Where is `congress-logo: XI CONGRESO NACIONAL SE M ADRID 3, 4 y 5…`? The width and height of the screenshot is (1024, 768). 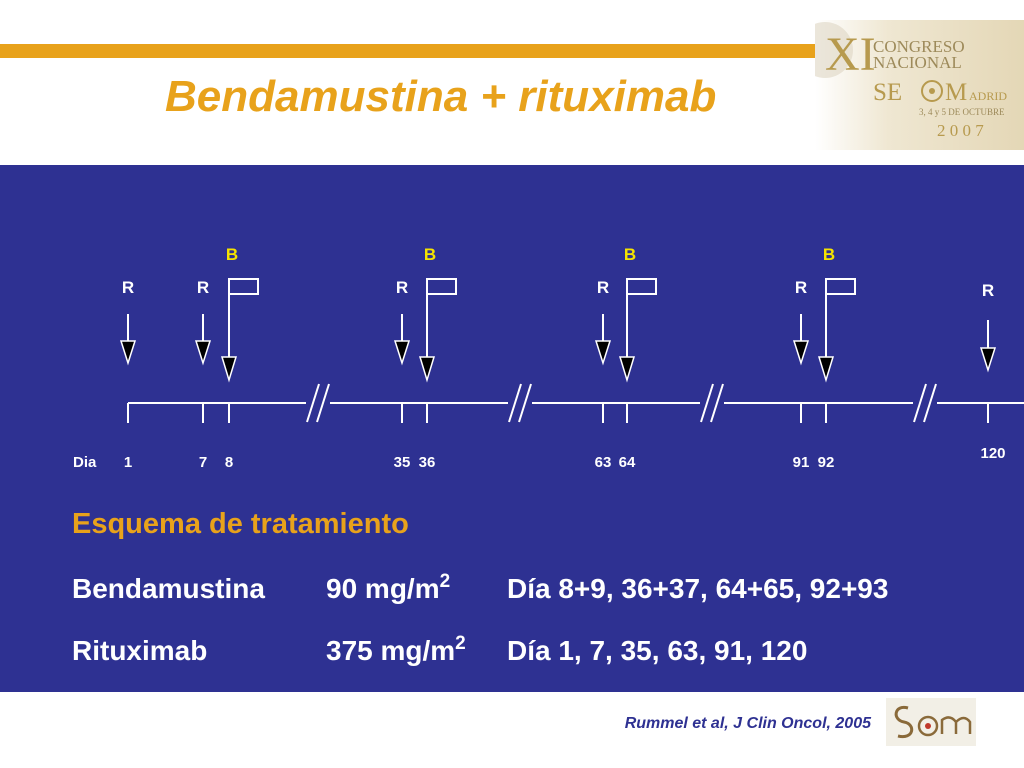 congress-logo: XI CONGRESO NACIONAL SE M ADRID 3, 4 y 5… is located at coordinates (919, 85).